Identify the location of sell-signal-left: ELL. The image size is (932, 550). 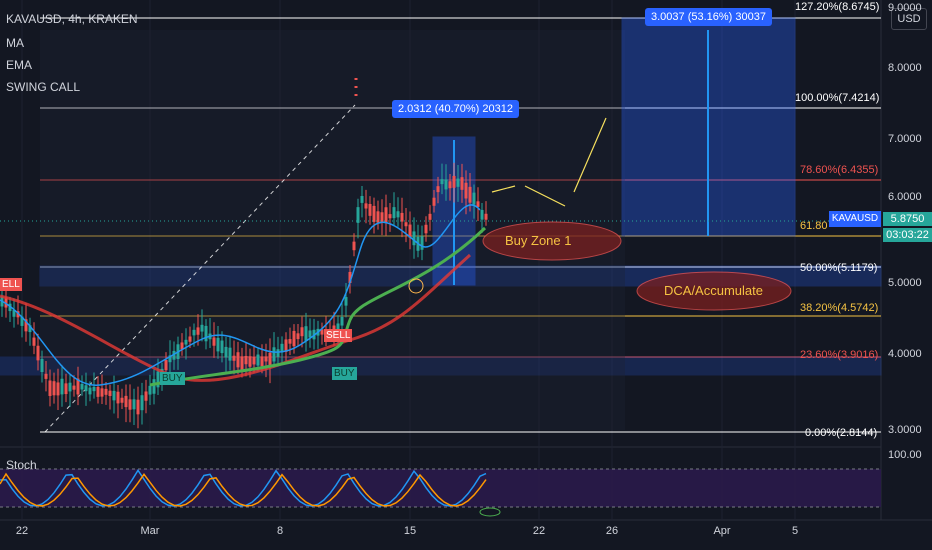
(11, 284).